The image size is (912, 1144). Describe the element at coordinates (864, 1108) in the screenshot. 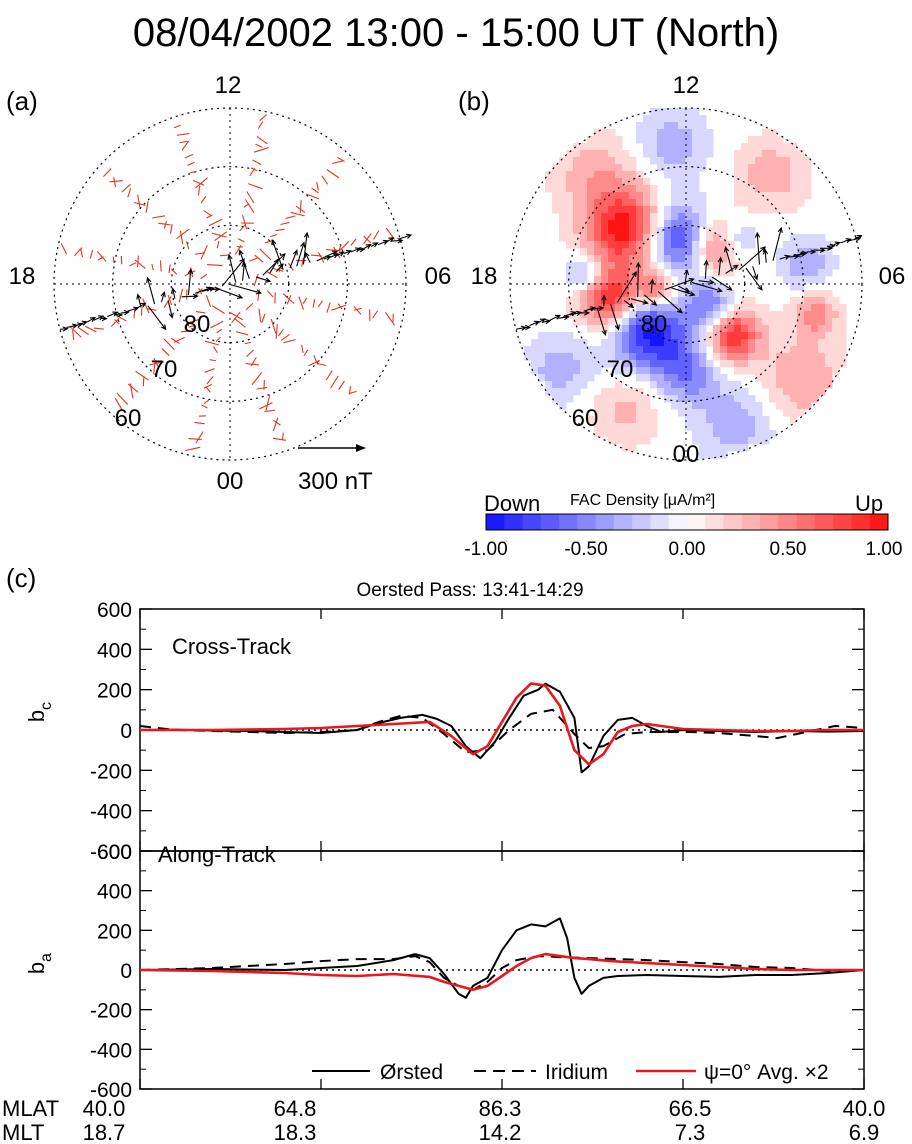

I see `mlat-4: 40.0` at that location.